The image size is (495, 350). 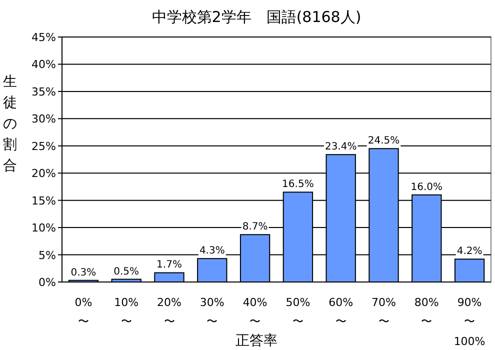 I want to click on y-tick-label: 35%, so click(x=44, y=91).